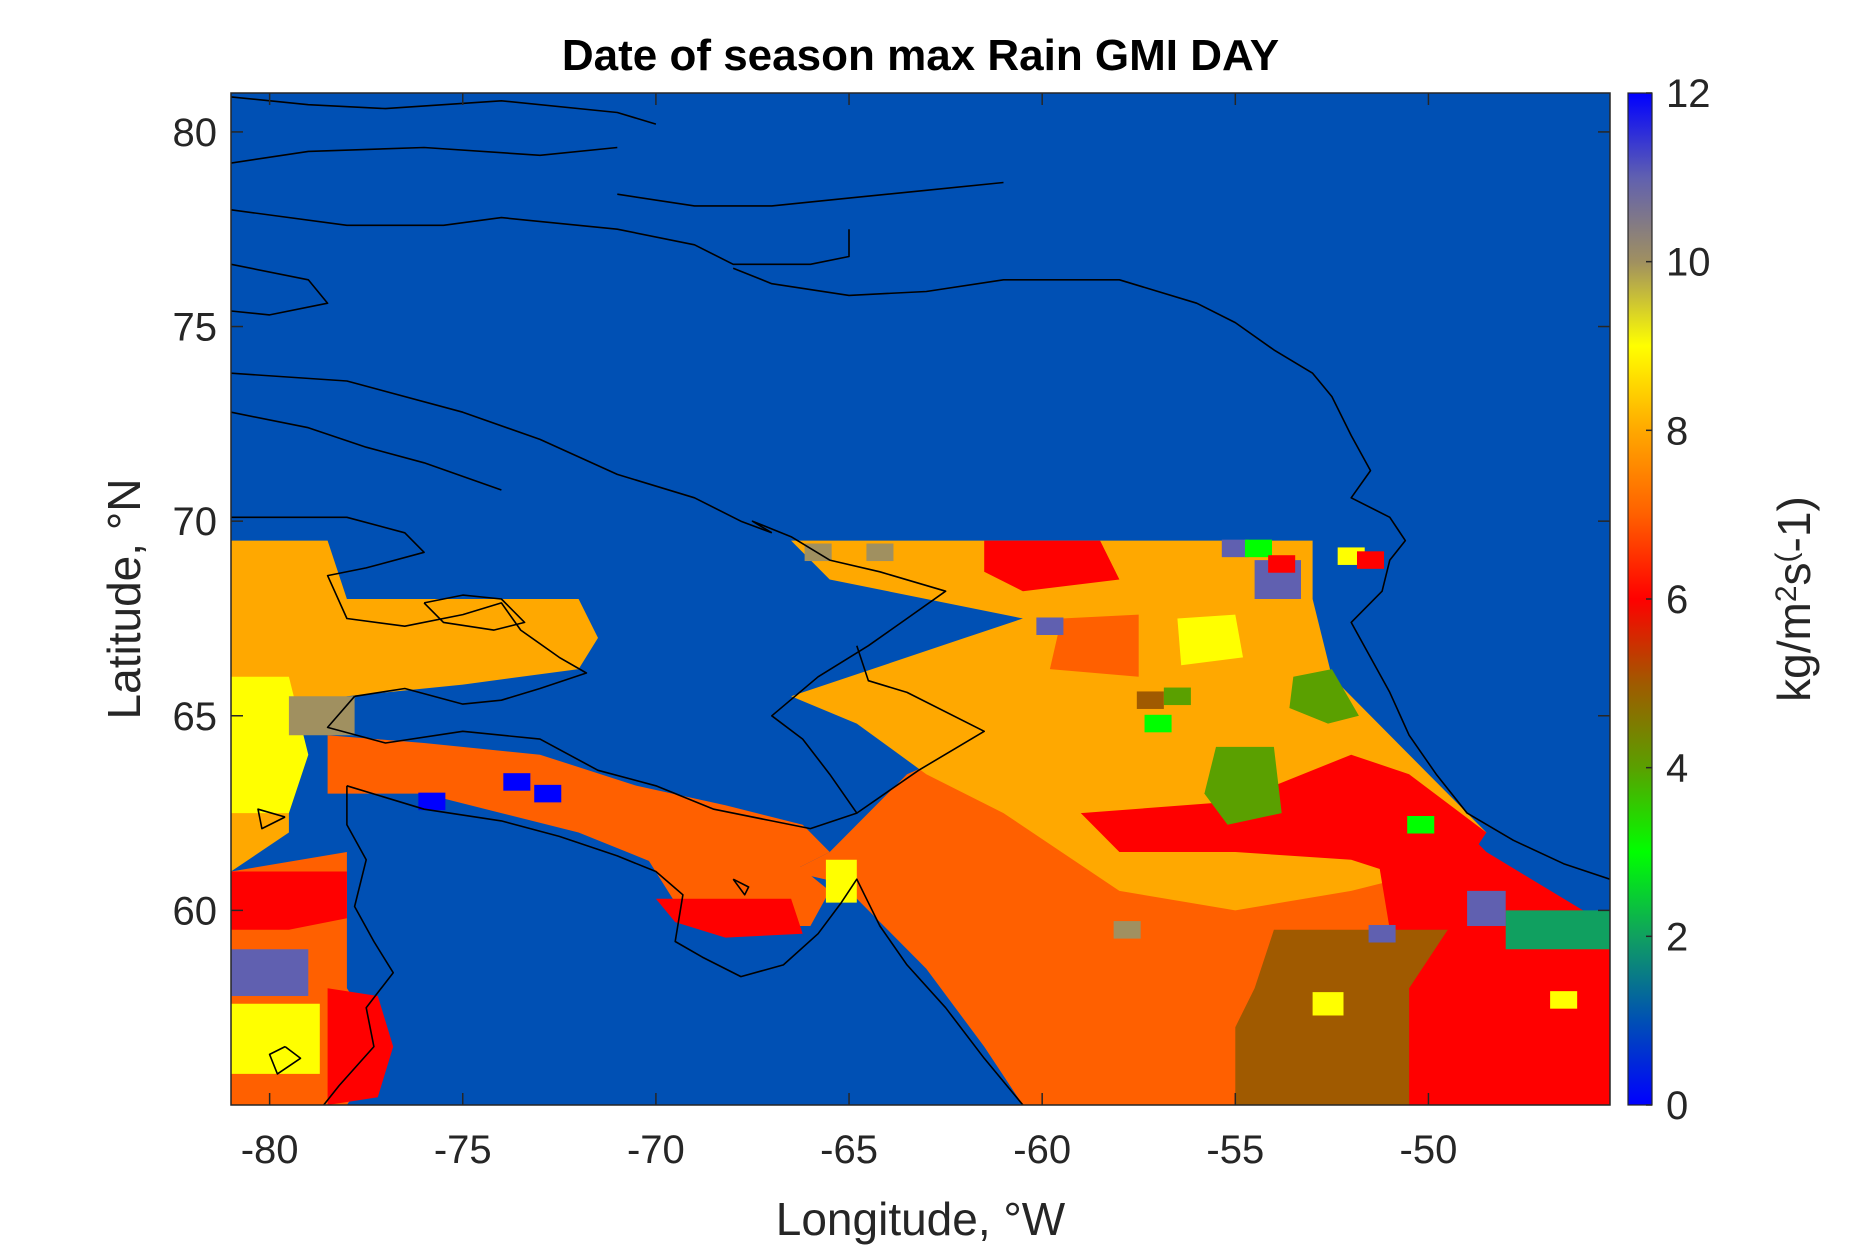  Describe the element at coordinates (1677, 431) in the screenshot. I see `colorbar-tick-label: 8` at that location.